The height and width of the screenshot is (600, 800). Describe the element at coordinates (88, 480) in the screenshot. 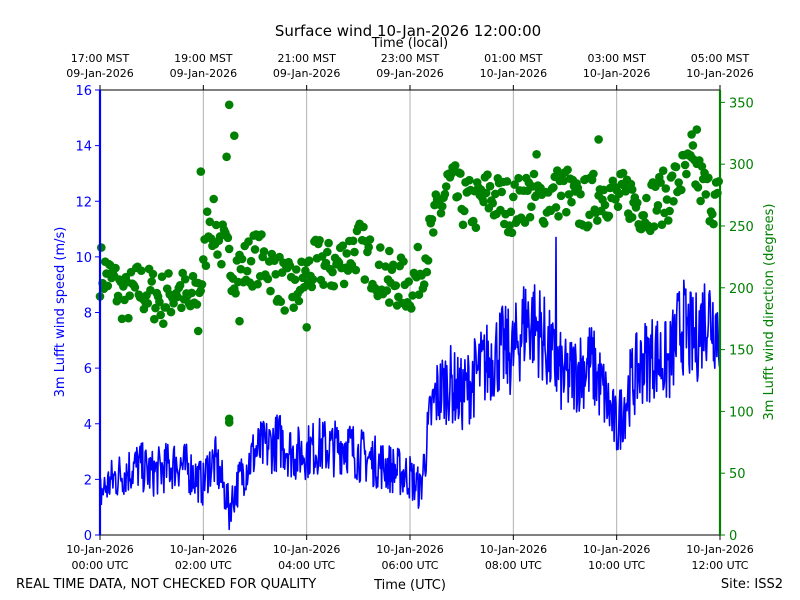

I see `left-tick-label: 2` at that location.